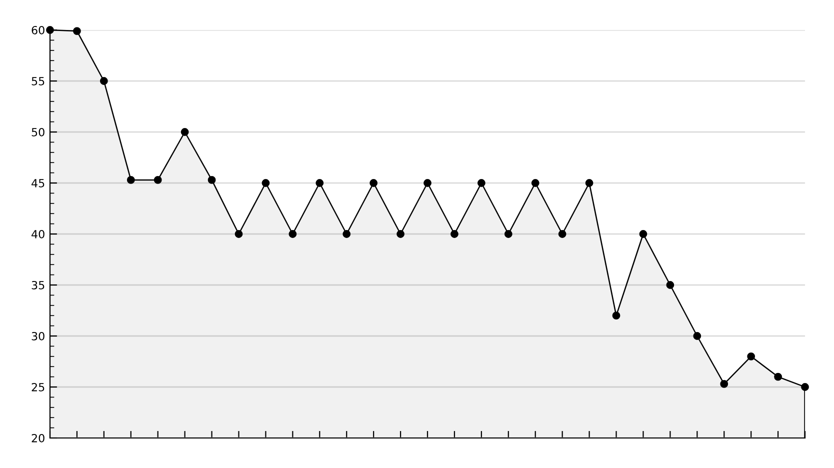  Describe the element at coordinates (38, 234) in the screenshot. I see `y-tick-label: 40` at that location.